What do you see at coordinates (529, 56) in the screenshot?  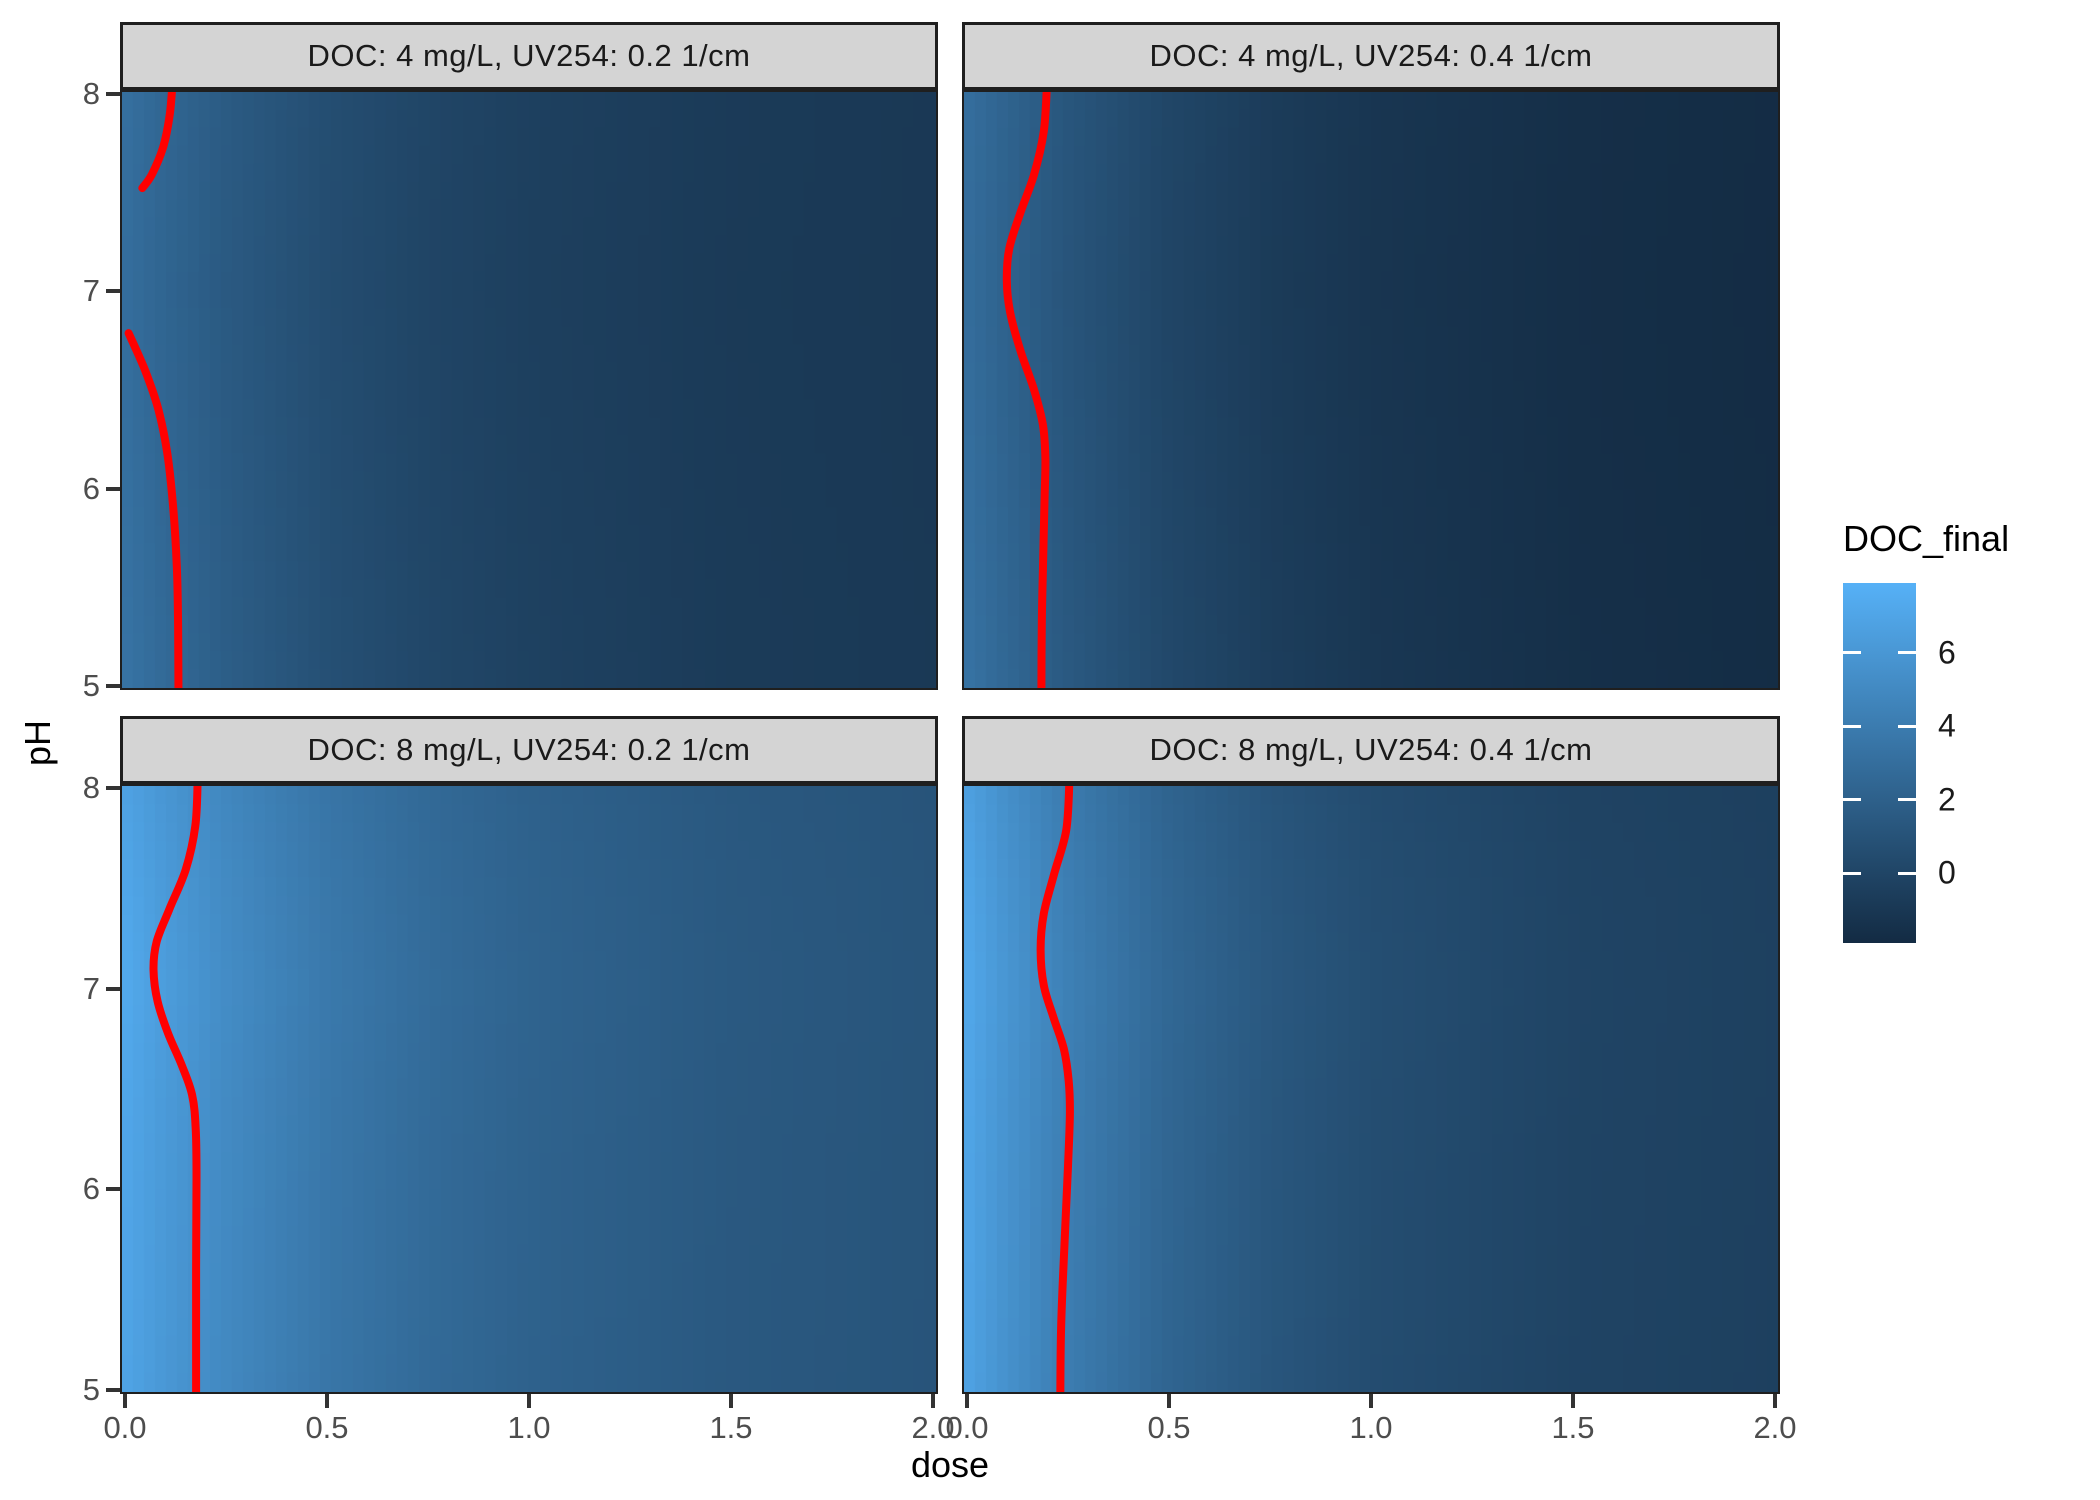 I see `facet-strip-doc4-uv02: DOC: 4 mg/L, UV254: 0.2 1/cm` at bounding box center [529, 56].